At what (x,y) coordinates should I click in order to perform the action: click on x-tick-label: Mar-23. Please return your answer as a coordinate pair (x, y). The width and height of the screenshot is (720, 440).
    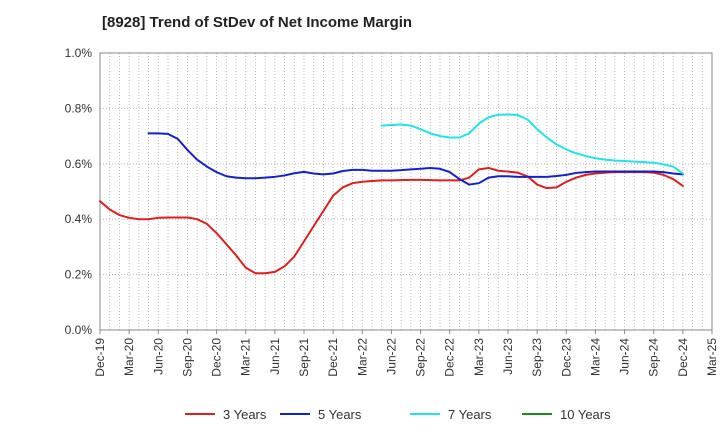
    Looking at the image, I should click on (479, 357).